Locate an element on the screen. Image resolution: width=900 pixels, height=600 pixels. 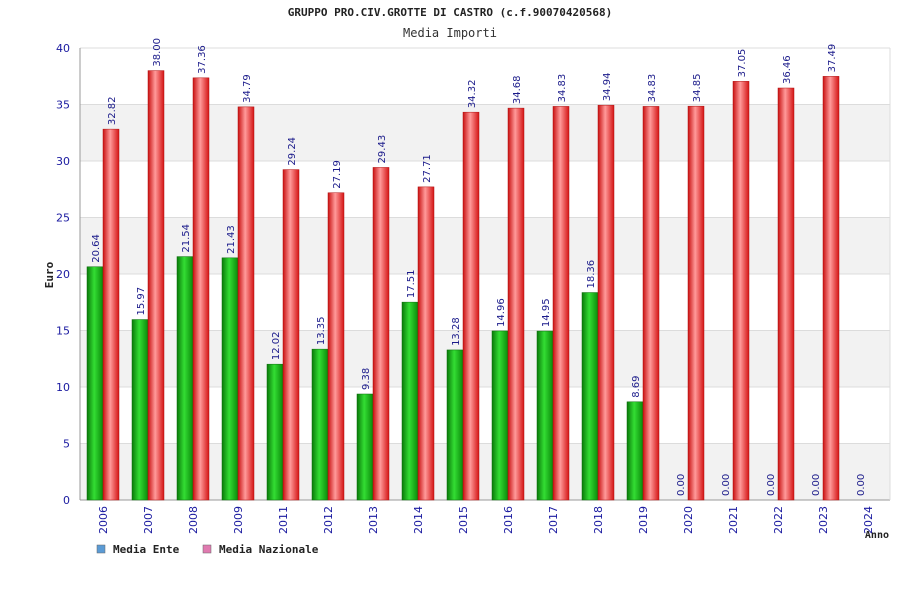
x-tick-label: 2011 is located at coordinates (283, 520).